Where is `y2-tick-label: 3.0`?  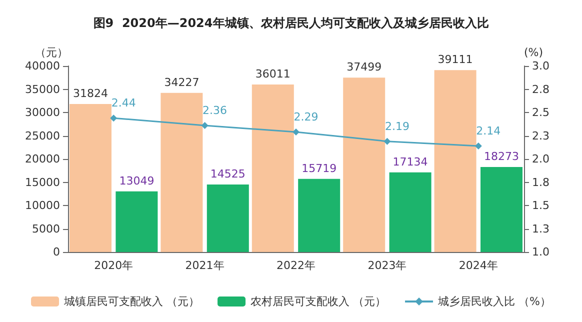 y2-tick-label: 3.0 is located at coordinates (541, 66).